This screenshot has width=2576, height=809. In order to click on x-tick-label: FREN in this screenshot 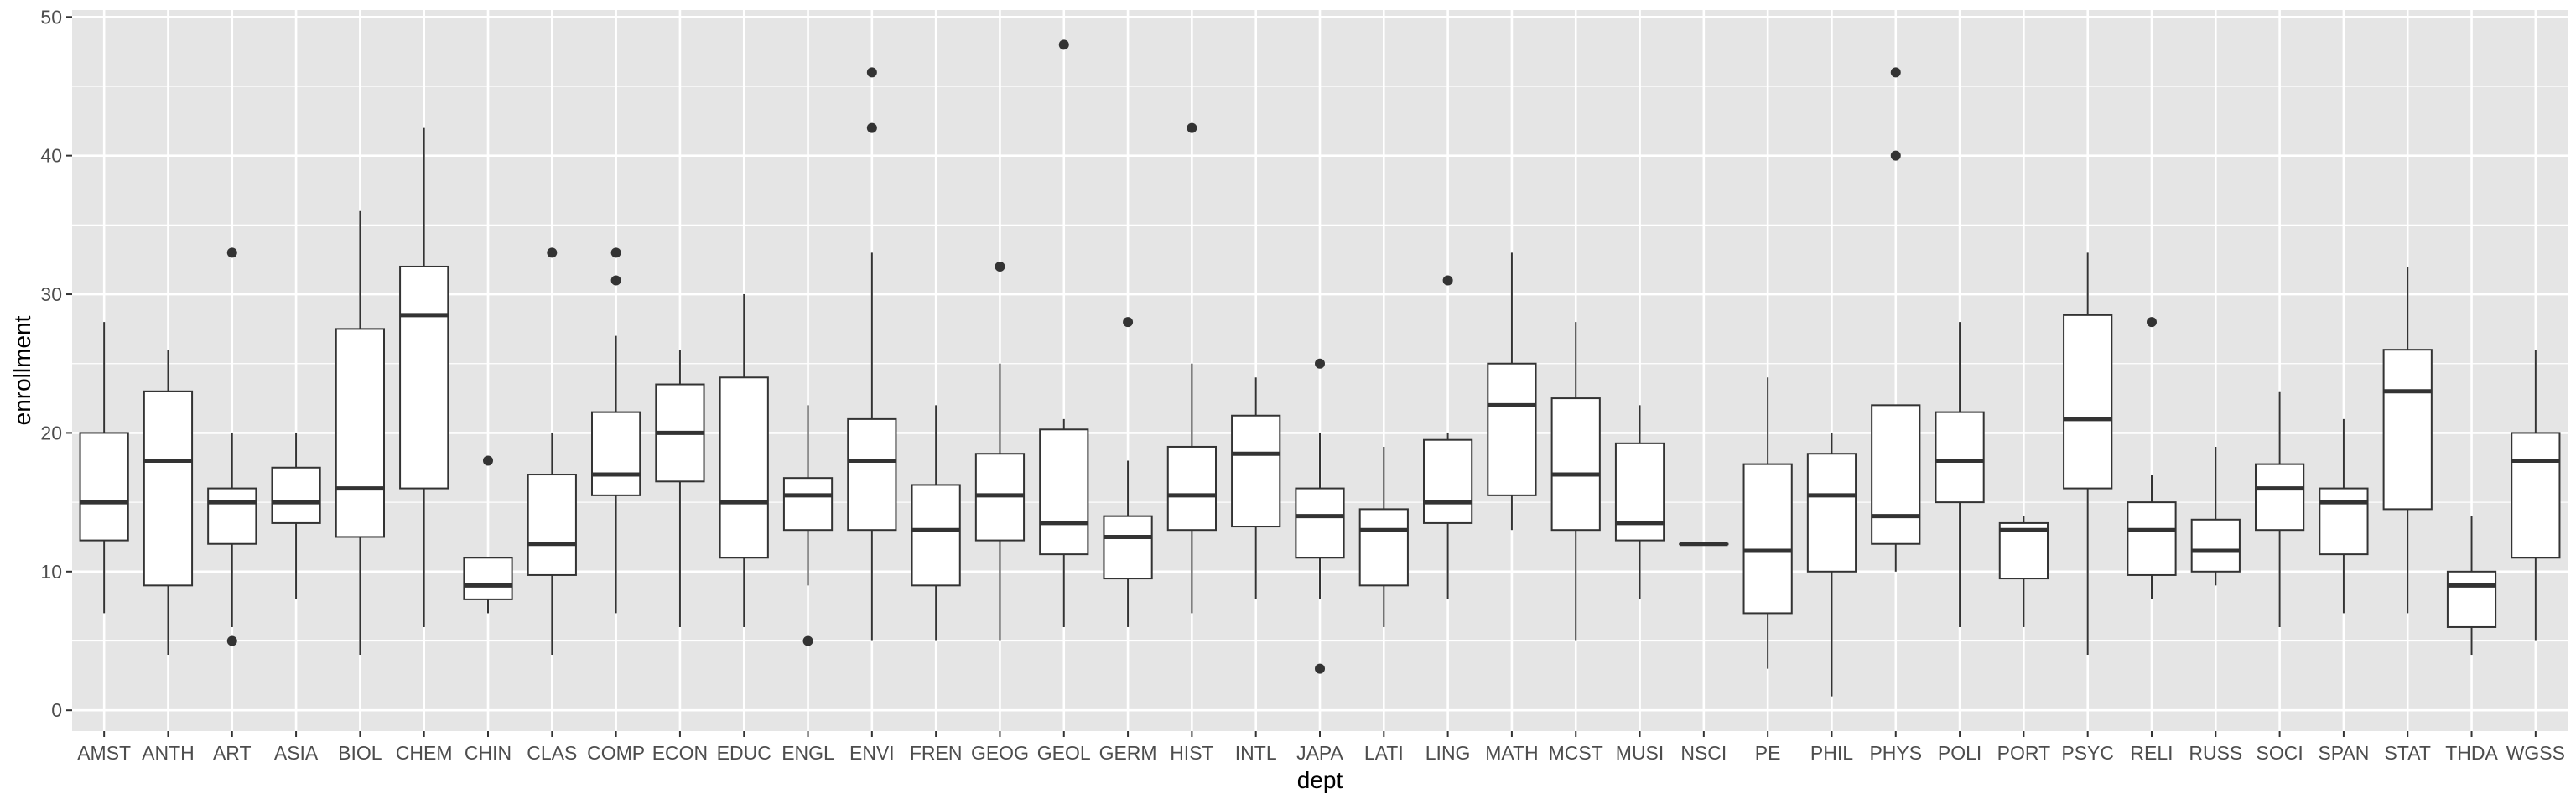, I will do `click(936, 753)`.